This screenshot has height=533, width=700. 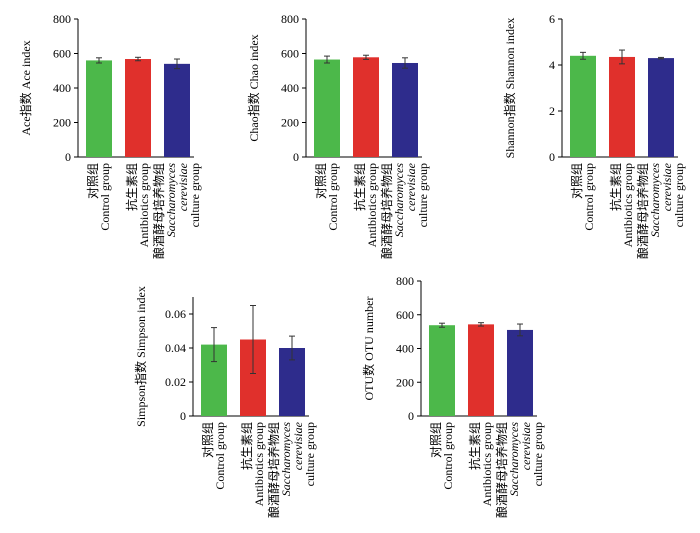 I want to click on y-axis-title: OTU数 OTU number, so click(x=368, y=349).